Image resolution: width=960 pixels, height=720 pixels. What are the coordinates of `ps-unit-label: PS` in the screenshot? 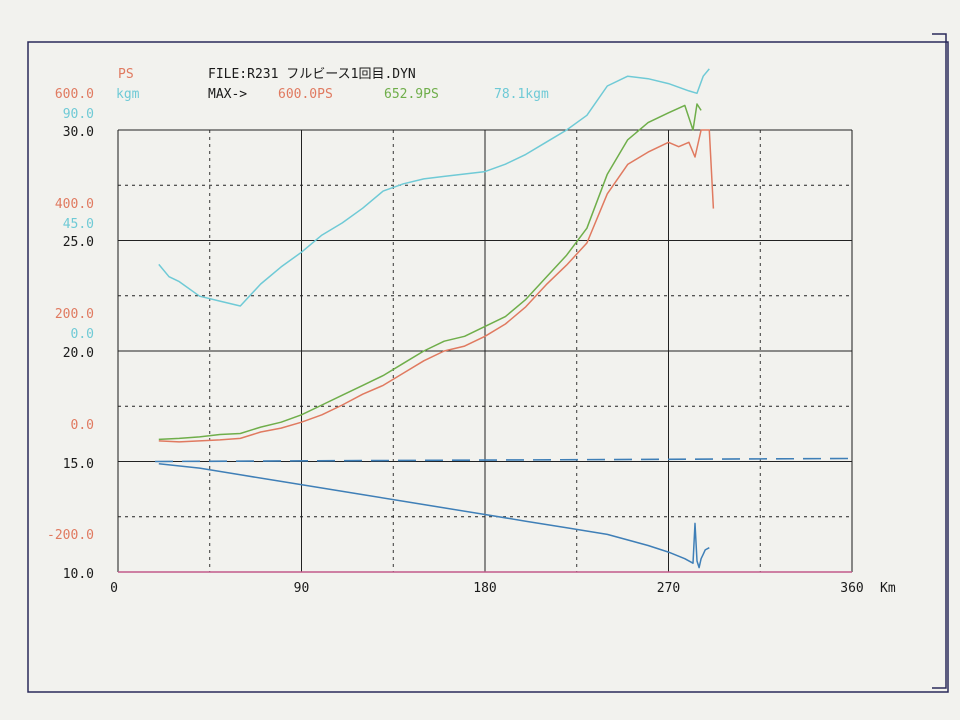 It's located at (126, 74).